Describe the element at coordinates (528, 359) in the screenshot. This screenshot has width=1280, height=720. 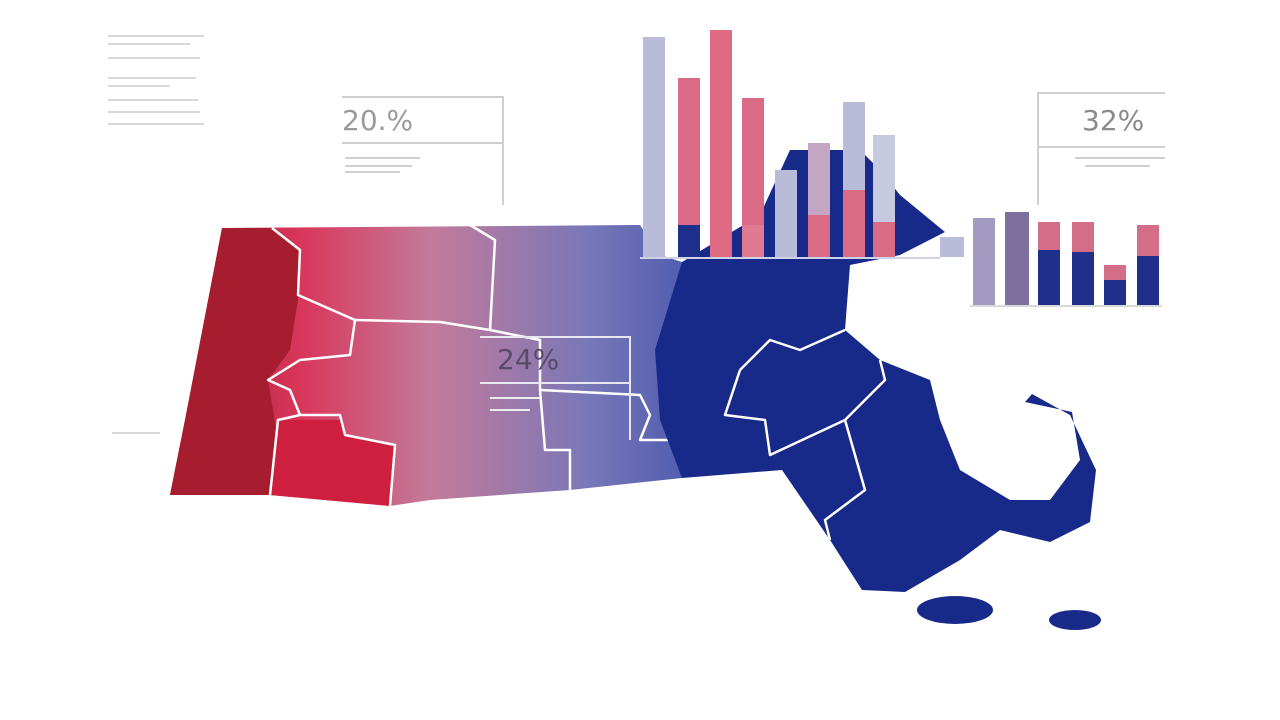
I see `percent-label: 24%` at that location.